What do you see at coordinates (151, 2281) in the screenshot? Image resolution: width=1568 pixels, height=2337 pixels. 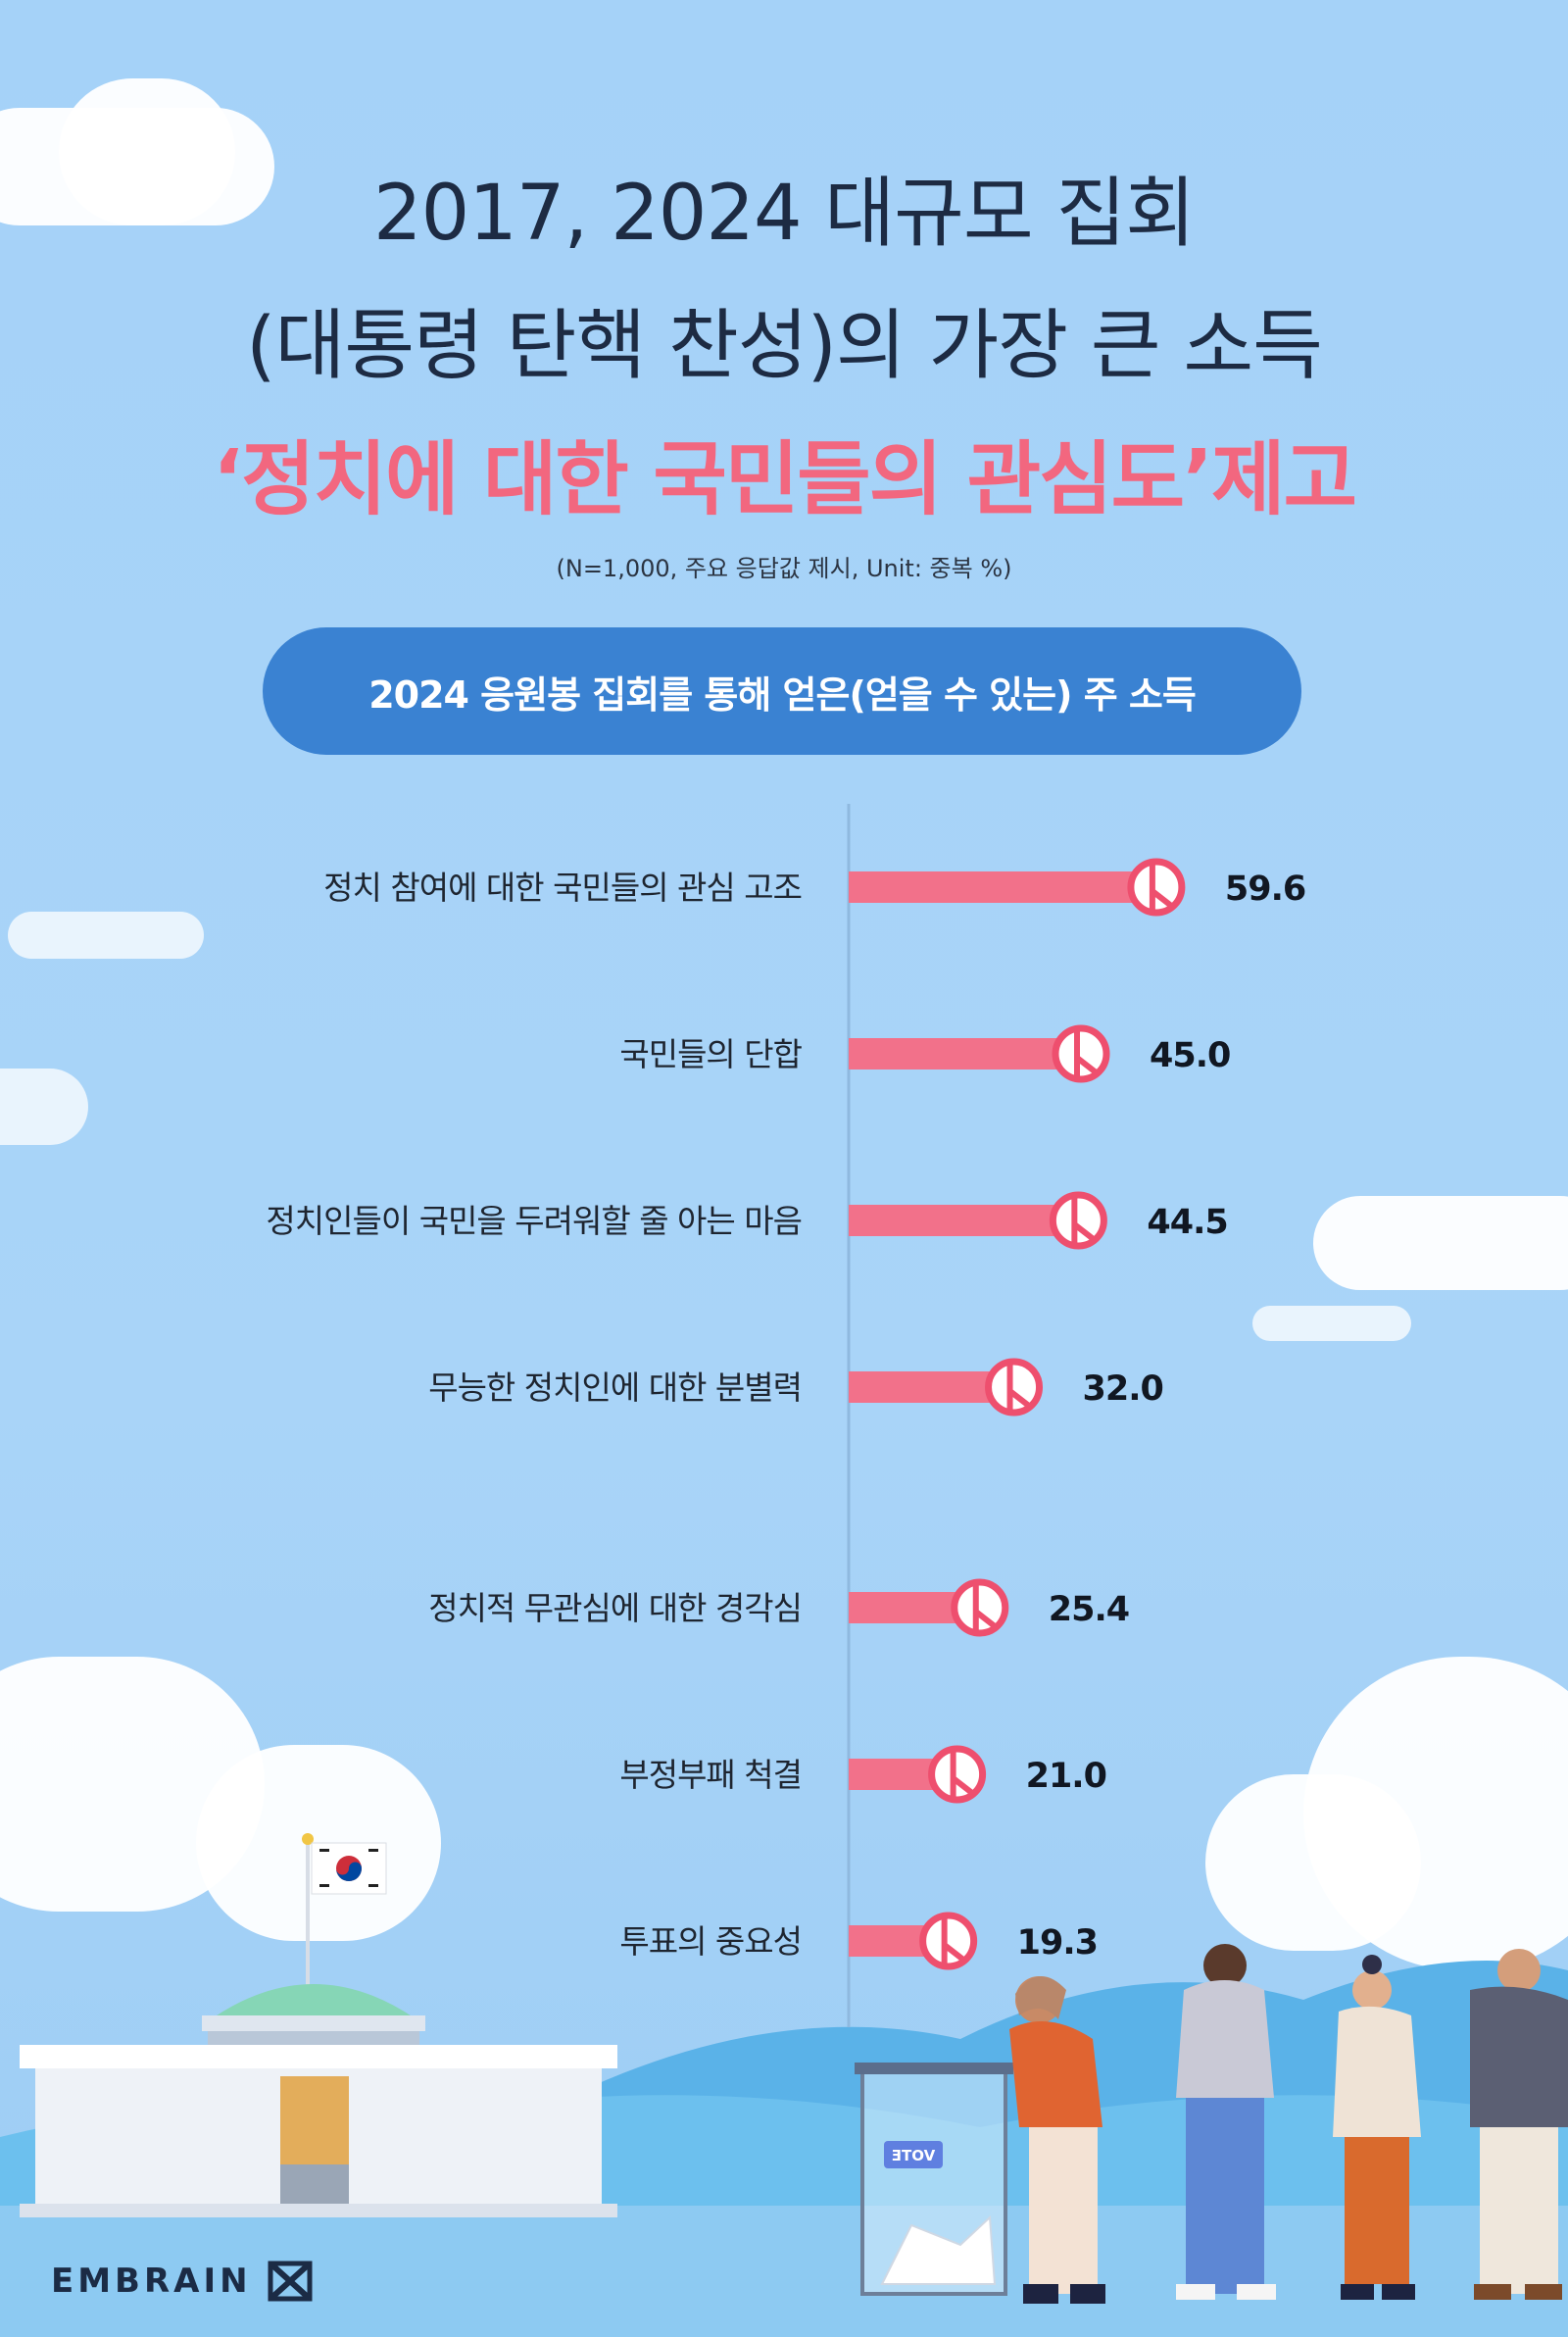 I see `brand-name: EMBRAIN` at bounding box center [151, 2281].